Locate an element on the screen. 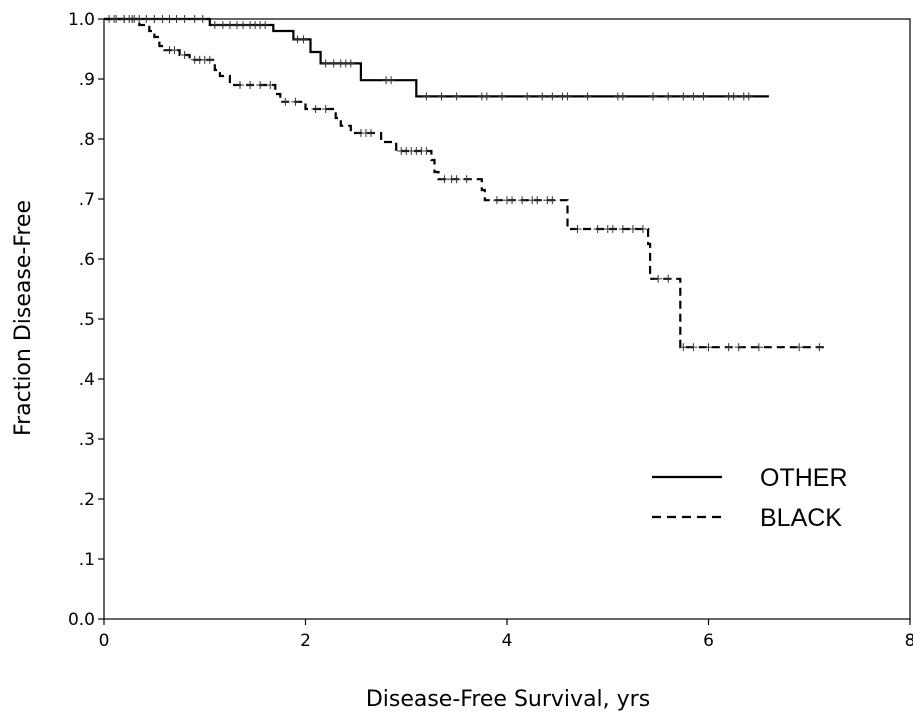 The height and width of the screenshot is (712, 913). y-tick-label: .5 is located at coordinates (87, 320).